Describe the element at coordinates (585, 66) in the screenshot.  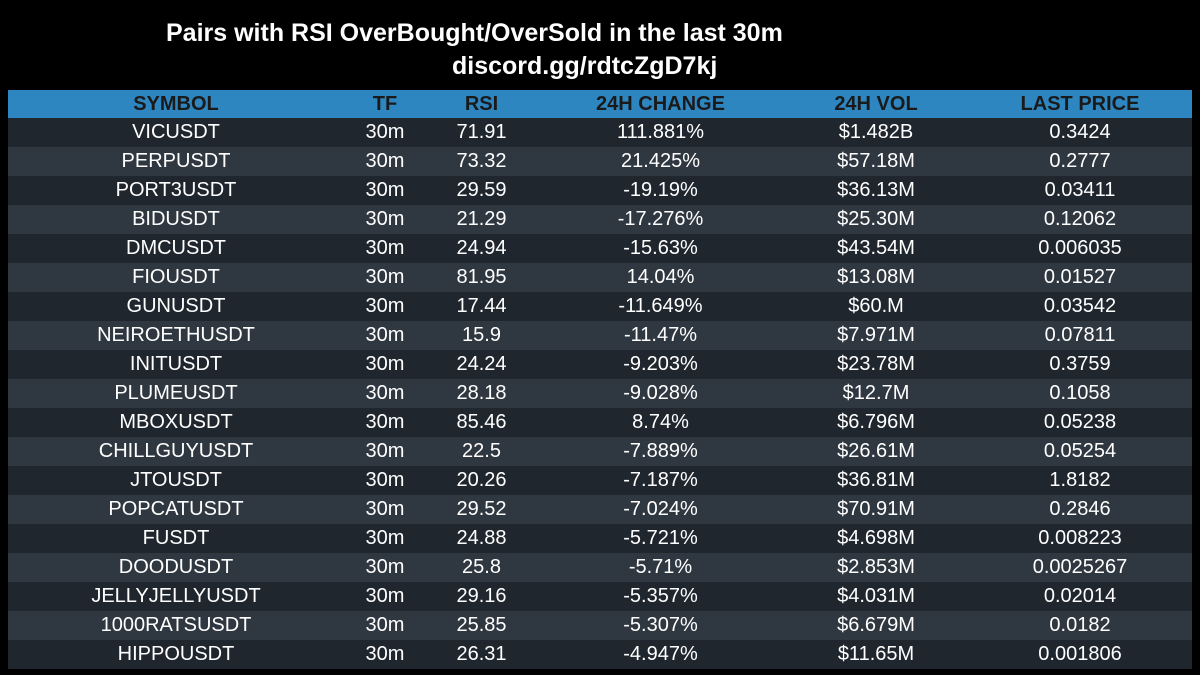
I see `discord-link: discord.gg/rdtcZgD7kj` at that location.